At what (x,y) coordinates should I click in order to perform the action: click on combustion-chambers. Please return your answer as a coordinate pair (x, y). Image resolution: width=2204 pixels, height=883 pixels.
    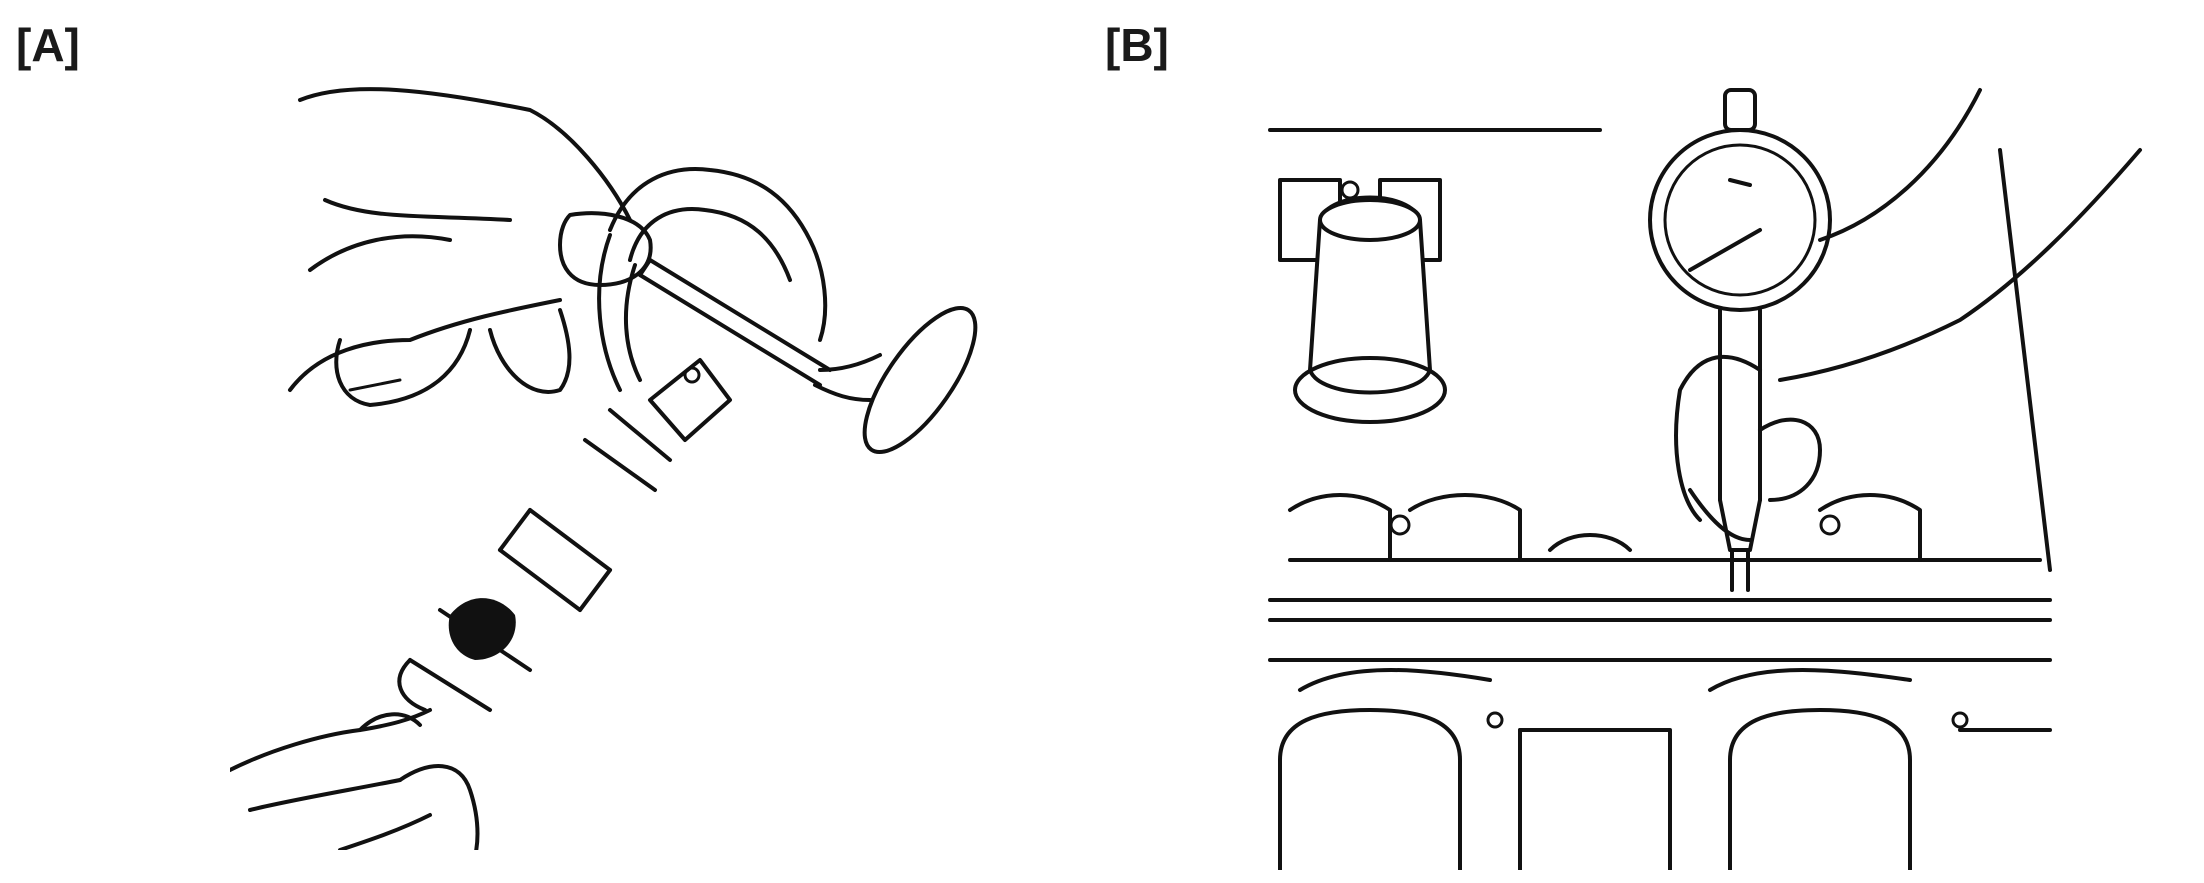
    Looking at the image, I should click on (1665, 770).